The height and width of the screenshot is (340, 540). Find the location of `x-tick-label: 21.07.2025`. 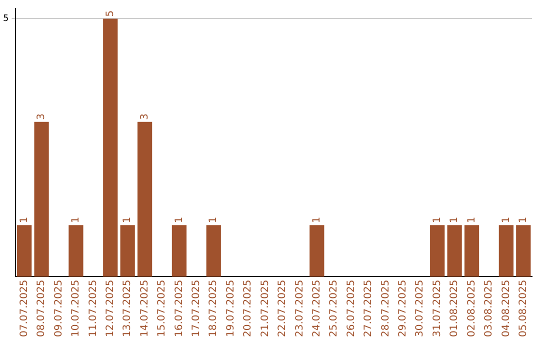

x-tick-label: 21.07.2025 is located at coordinates (265, 309).